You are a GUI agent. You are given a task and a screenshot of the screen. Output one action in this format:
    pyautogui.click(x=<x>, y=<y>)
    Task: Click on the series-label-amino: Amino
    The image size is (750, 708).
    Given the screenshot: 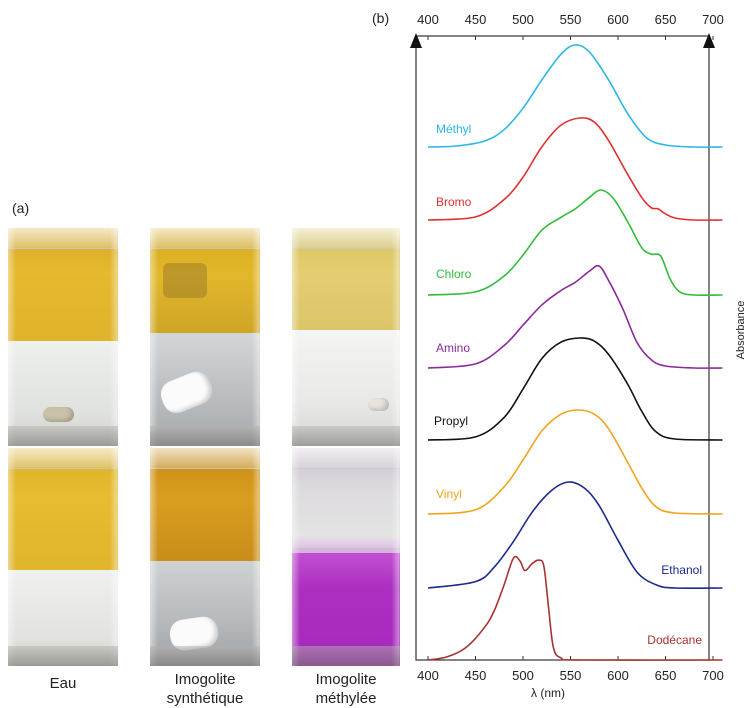 What is the action you would take?
    pyautogui.click(x=453, y=348)
    